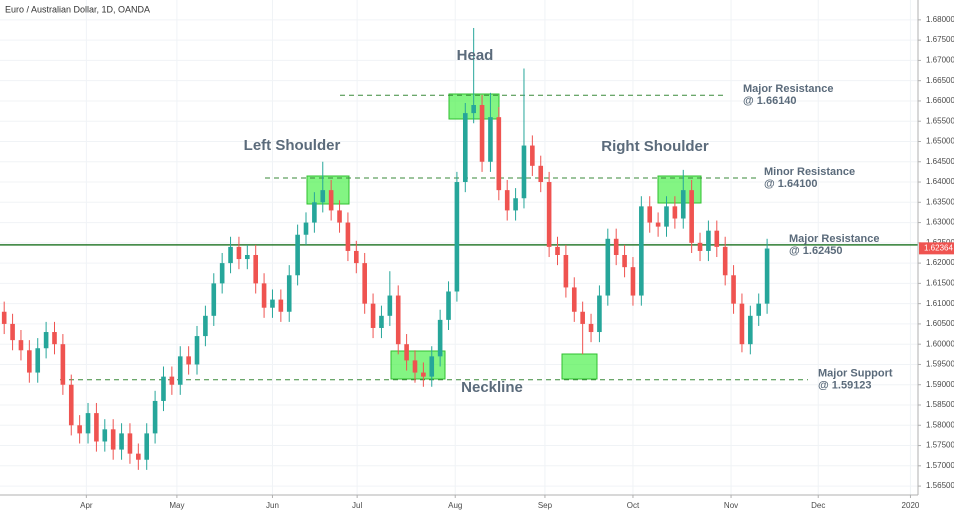 This screenshot has height=513, width=954. Describe the element at coordinates (940, 404) in the screenshot. I see `y-tick-label: 1.58500` at that location.